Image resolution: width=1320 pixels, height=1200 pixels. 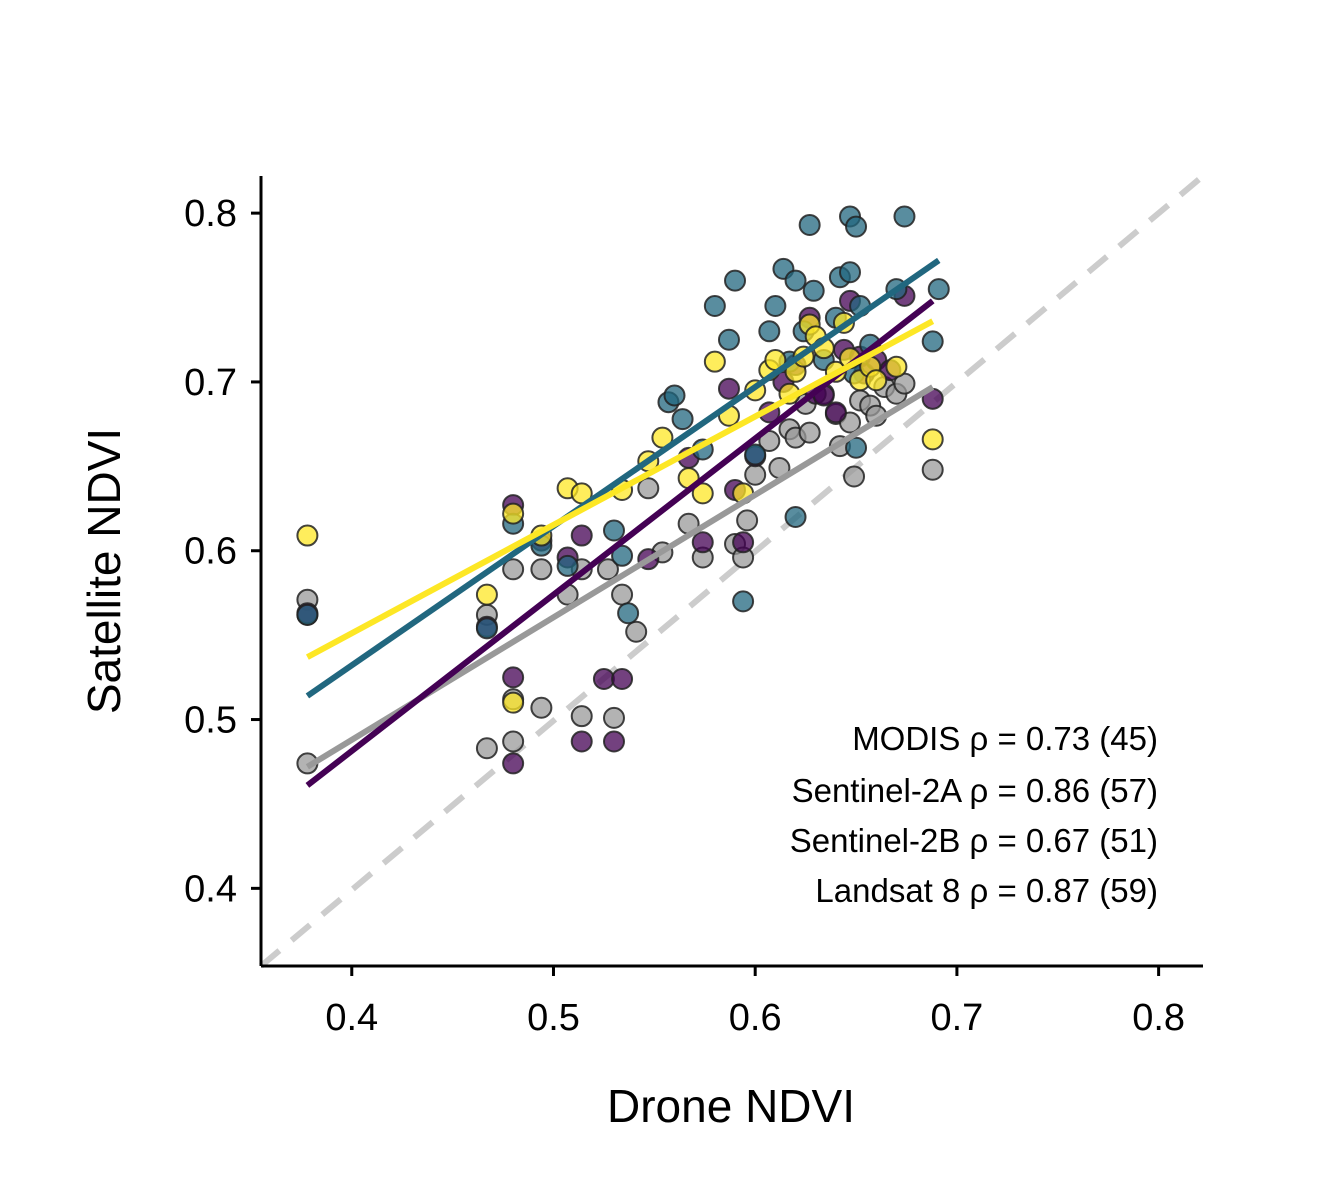 I want to click on annotation-sentinel-2a: Sentinel-2A ρ = 0.86 (57), so click(x=975, y=790).